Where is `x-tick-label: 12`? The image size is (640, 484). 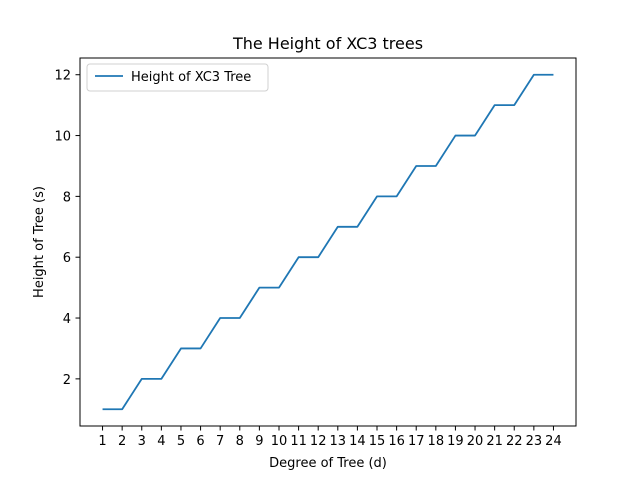 x-tick-label: 12 is located at coordinates (318, 441).